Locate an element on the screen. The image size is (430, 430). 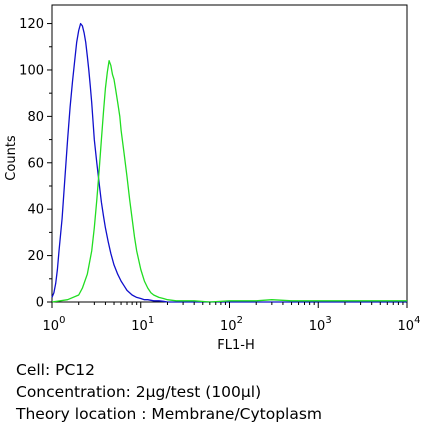
y-tick-label: 60 is located at coordinates (35, 163).